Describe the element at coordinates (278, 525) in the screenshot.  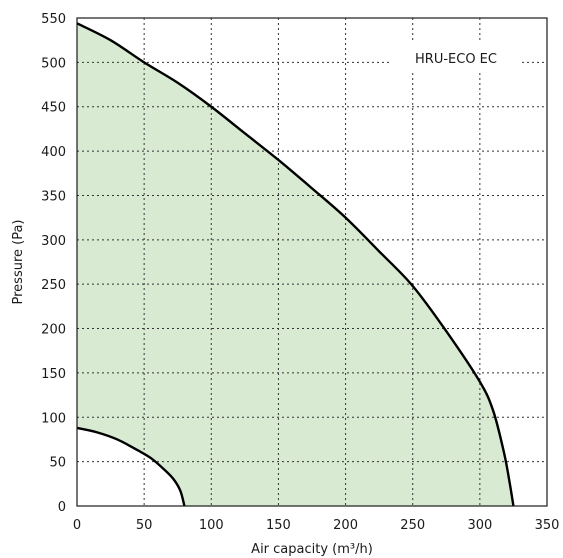
I see `x-tick-label: 150` at that location.